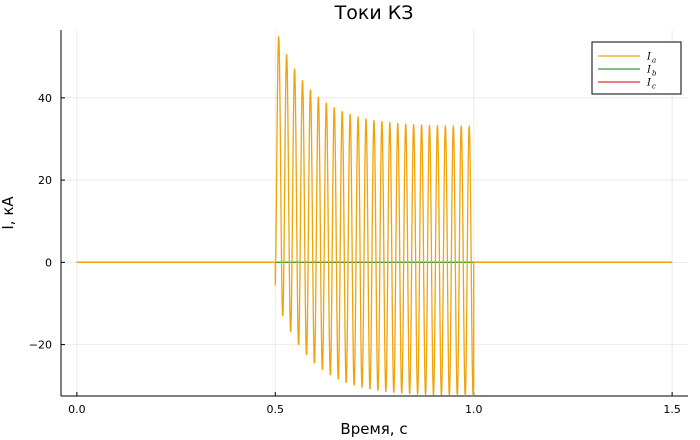 The width and height of the screenshot is (700, 440). I want to click on legend-label: Ia, so click(651, 58).